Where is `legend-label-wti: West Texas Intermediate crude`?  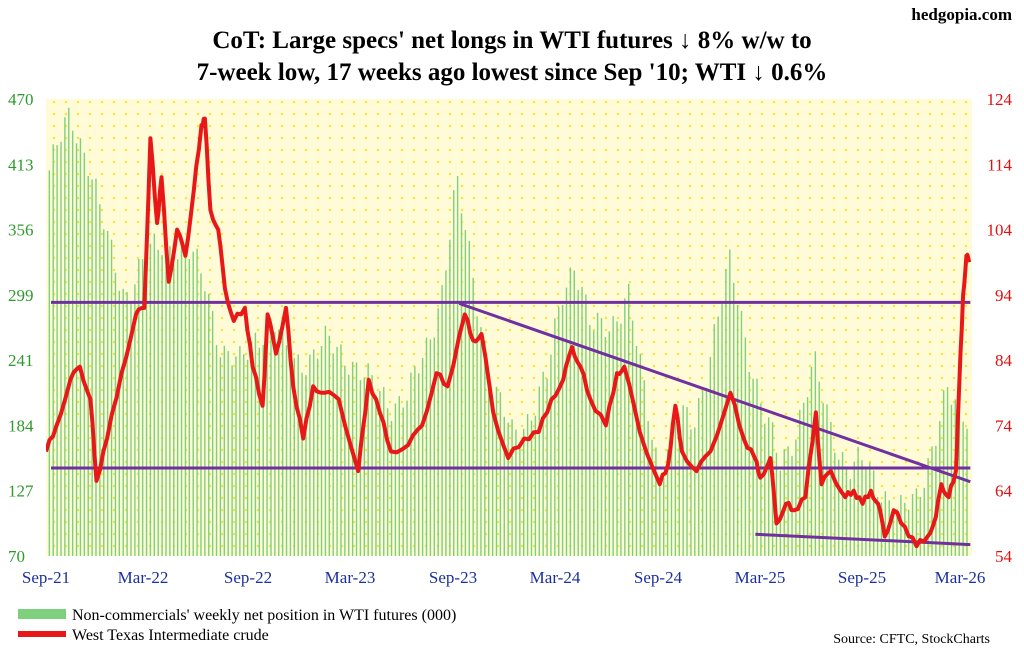
legend-label-wti: West Texas Intermediate crude is located at coordinates (170, 635).